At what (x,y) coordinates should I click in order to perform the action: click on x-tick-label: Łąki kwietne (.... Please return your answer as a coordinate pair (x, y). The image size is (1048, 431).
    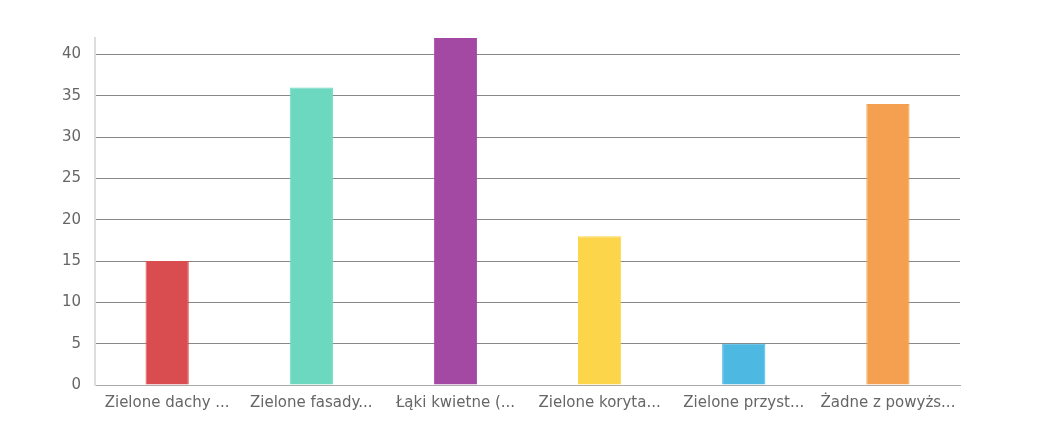
    Looking at the image, I should click on (455, 401).